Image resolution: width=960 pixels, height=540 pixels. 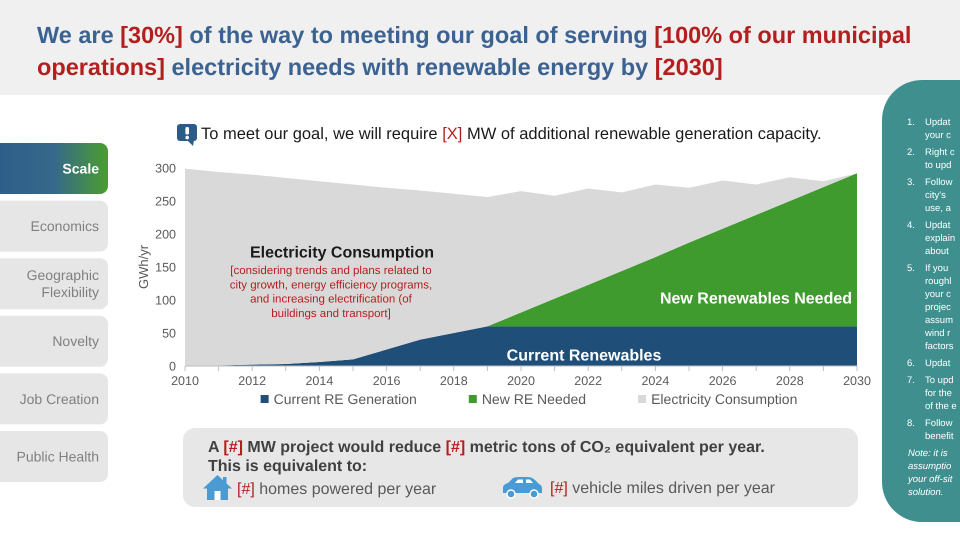 What do you see at coordinates (172, 366) in the screenshot?
I see `y-tick-label: 0` at bounding box center [172, 366].